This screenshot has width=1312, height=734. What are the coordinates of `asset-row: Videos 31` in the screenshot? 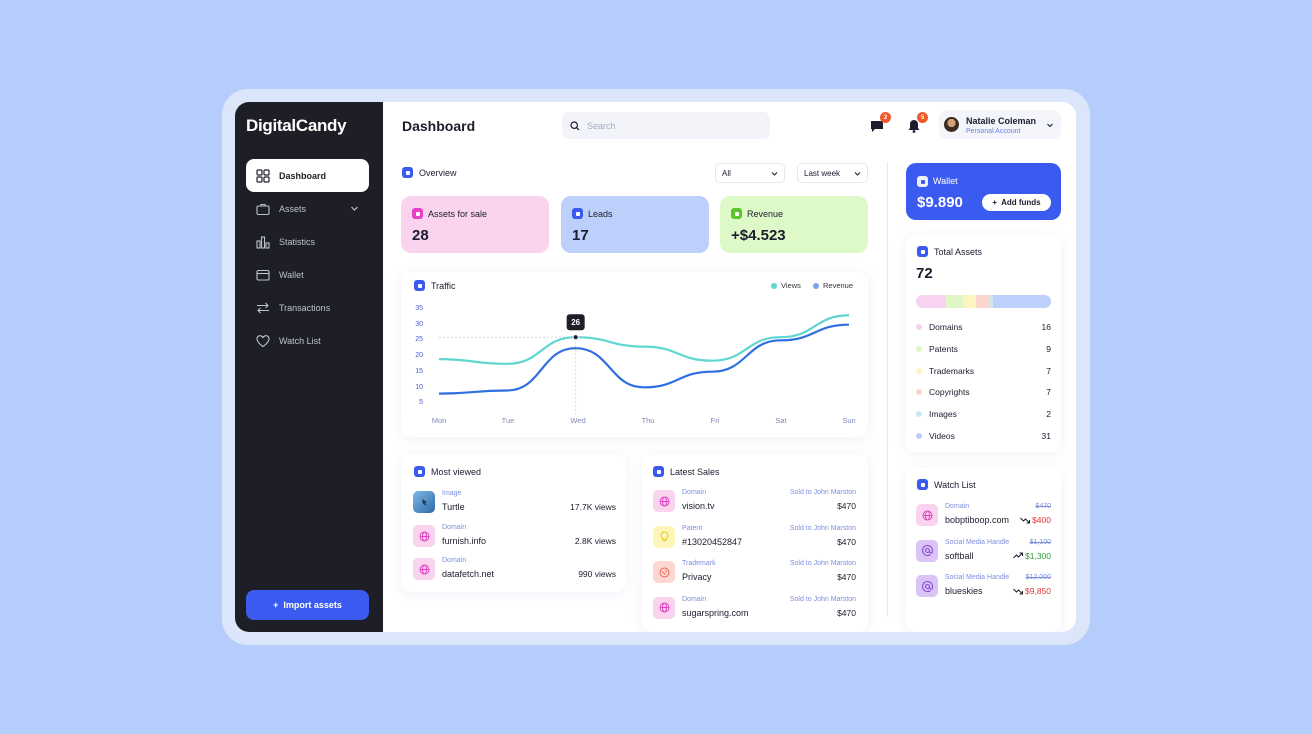 It's located at (983, 436).